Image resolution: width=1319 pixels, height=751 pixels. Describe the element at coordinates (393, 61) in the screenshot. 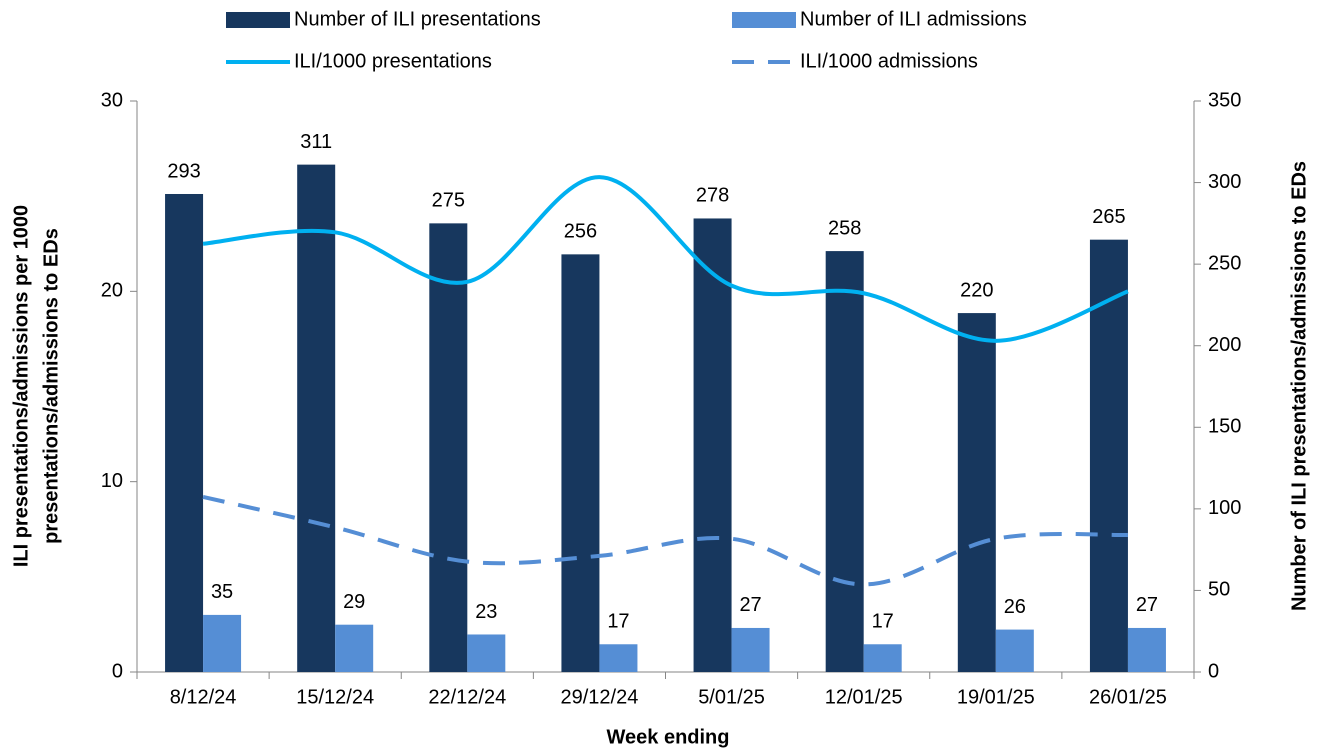

I see `legend-label: ILI/1000 presentations` at that location.